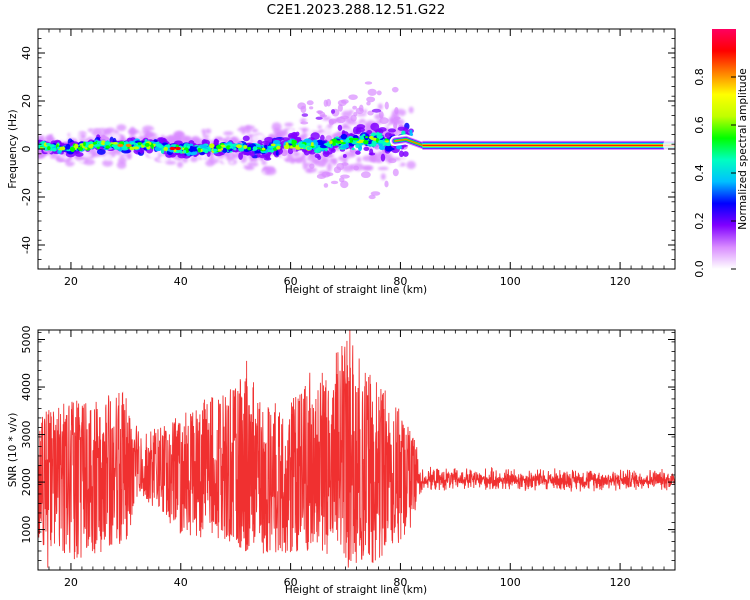  Describe the element at coordinates (620, 281) in the screenshot. I see `x-tick-label: 120` at that location.